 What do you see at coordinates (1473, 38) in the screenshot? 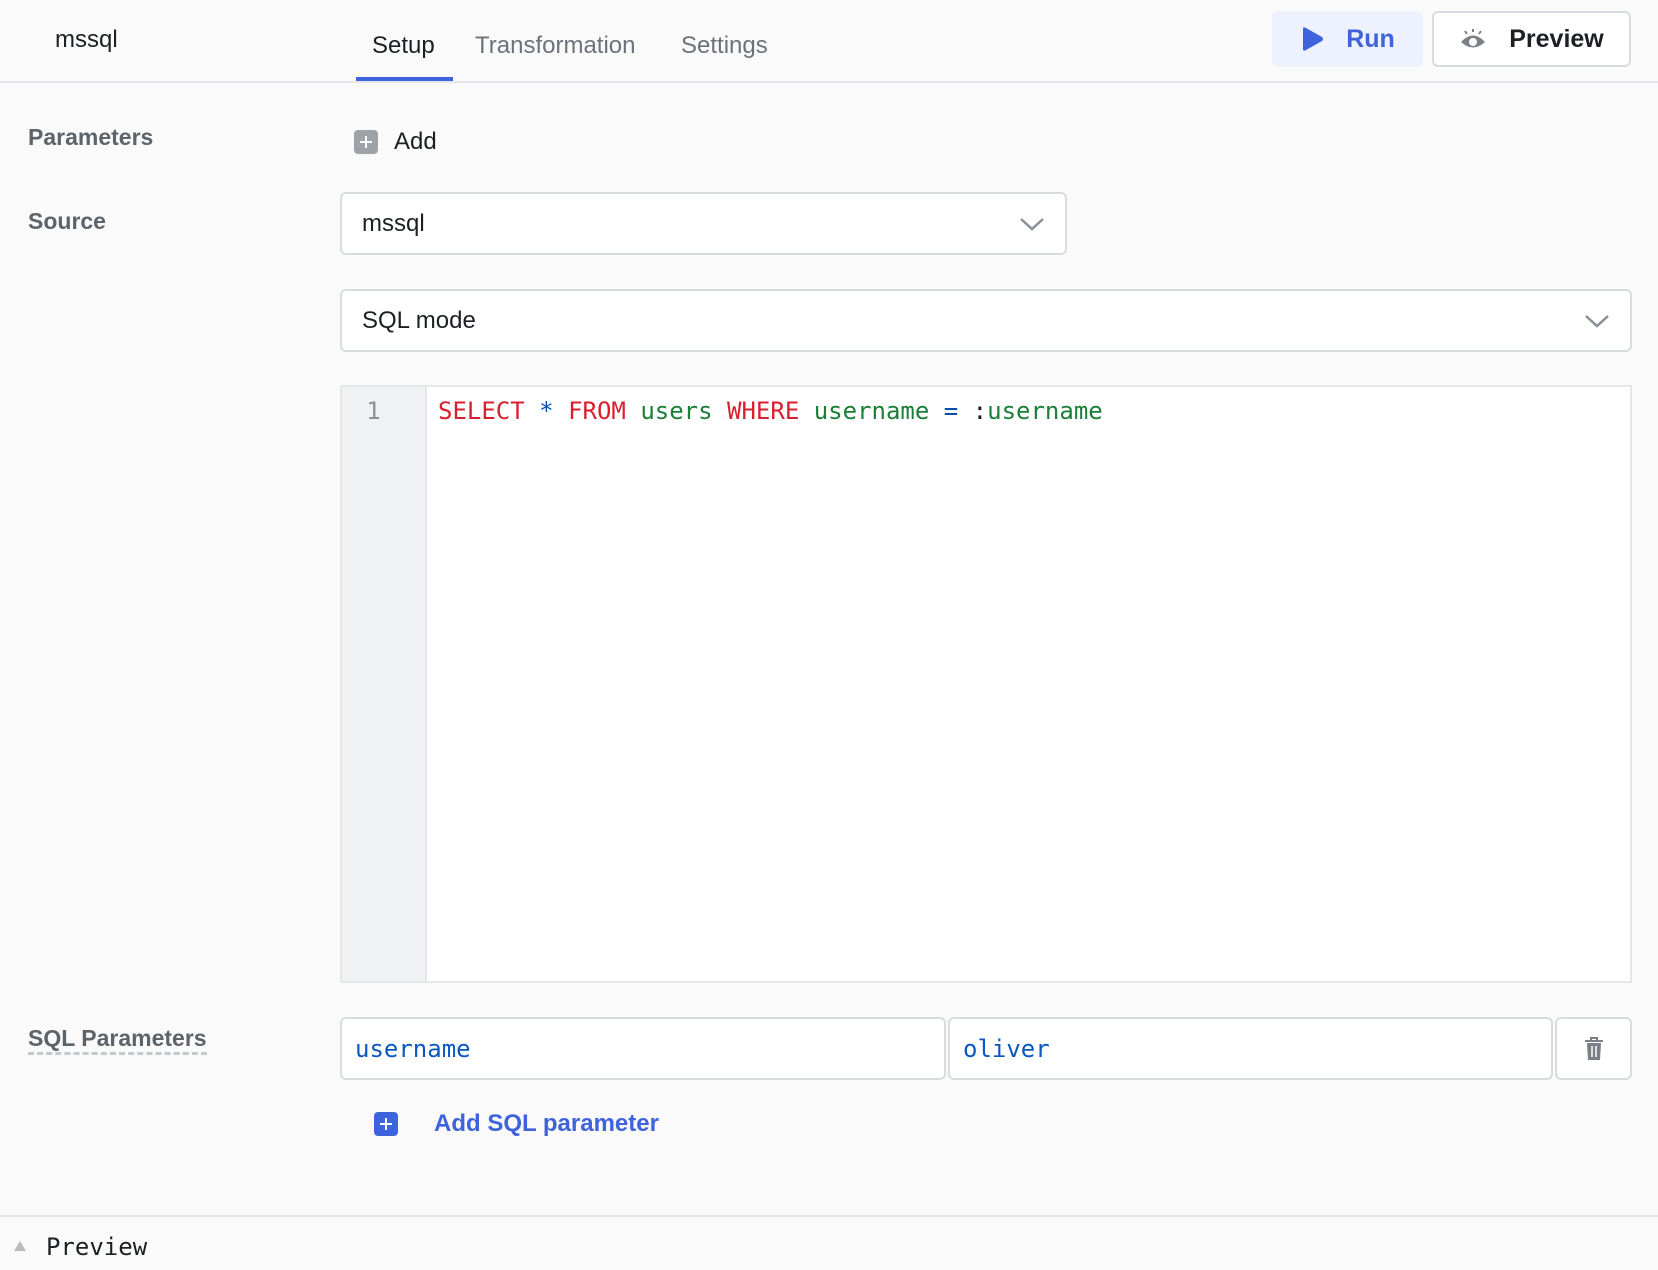
I see `eye-icon` at bounding box center [1473, 38].